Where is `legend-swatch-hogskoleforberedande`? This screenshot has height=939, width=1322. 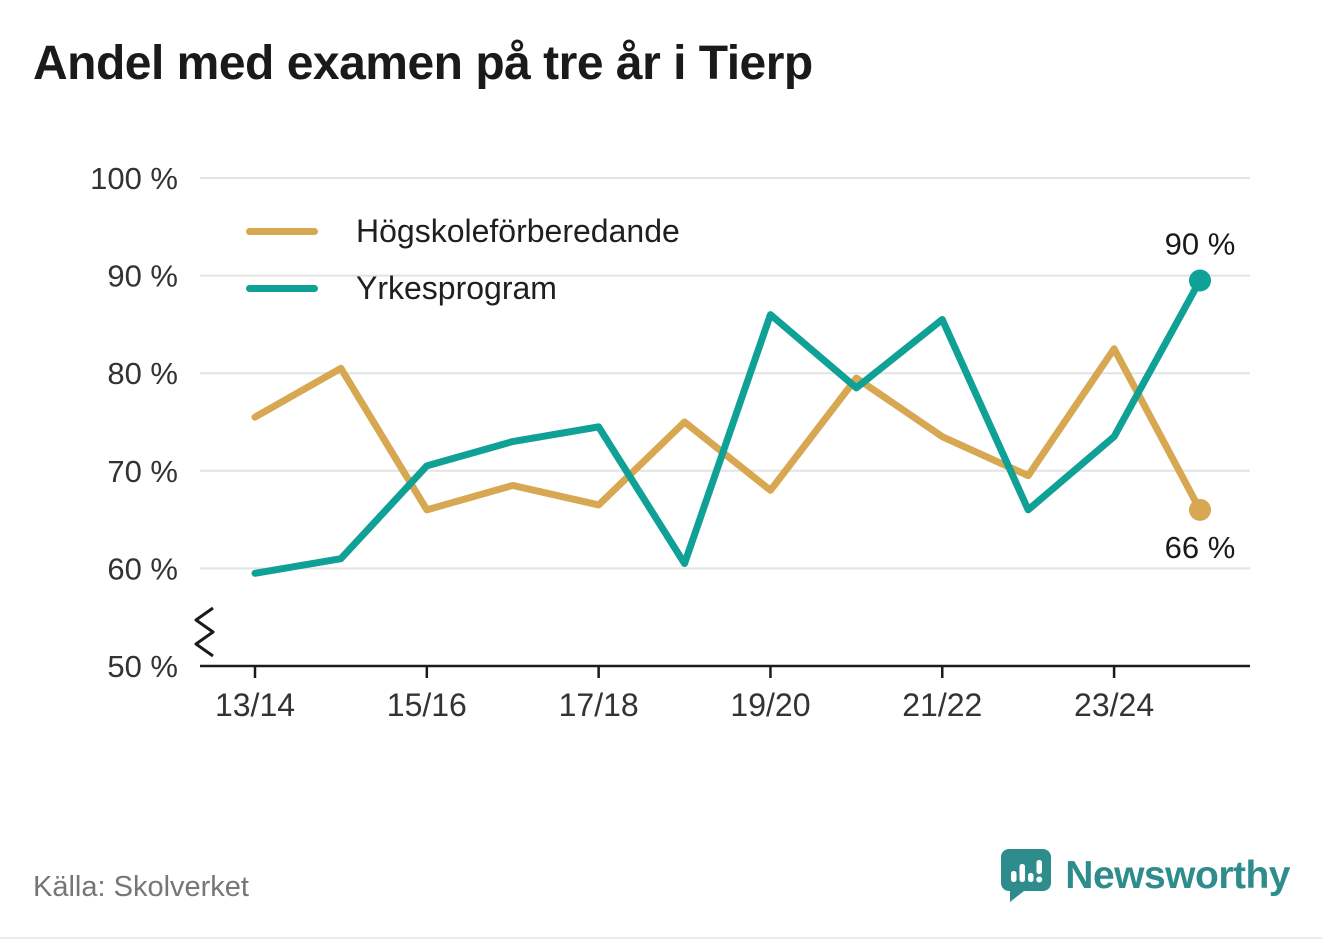 legend-swatch-hogskoleforberedande is located at coordinates (282, 231).